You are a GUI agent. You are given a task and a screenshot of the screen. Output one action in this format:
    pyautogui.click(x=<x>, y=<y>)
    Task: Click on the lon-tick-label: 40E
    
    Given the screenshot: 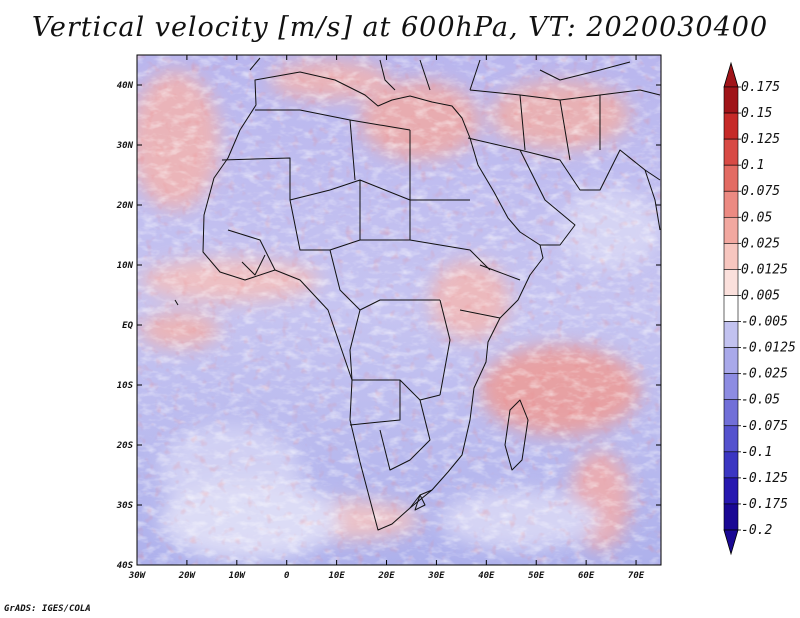 What is the action you would take?
    pyautogui.click(x=486, y=576)
    